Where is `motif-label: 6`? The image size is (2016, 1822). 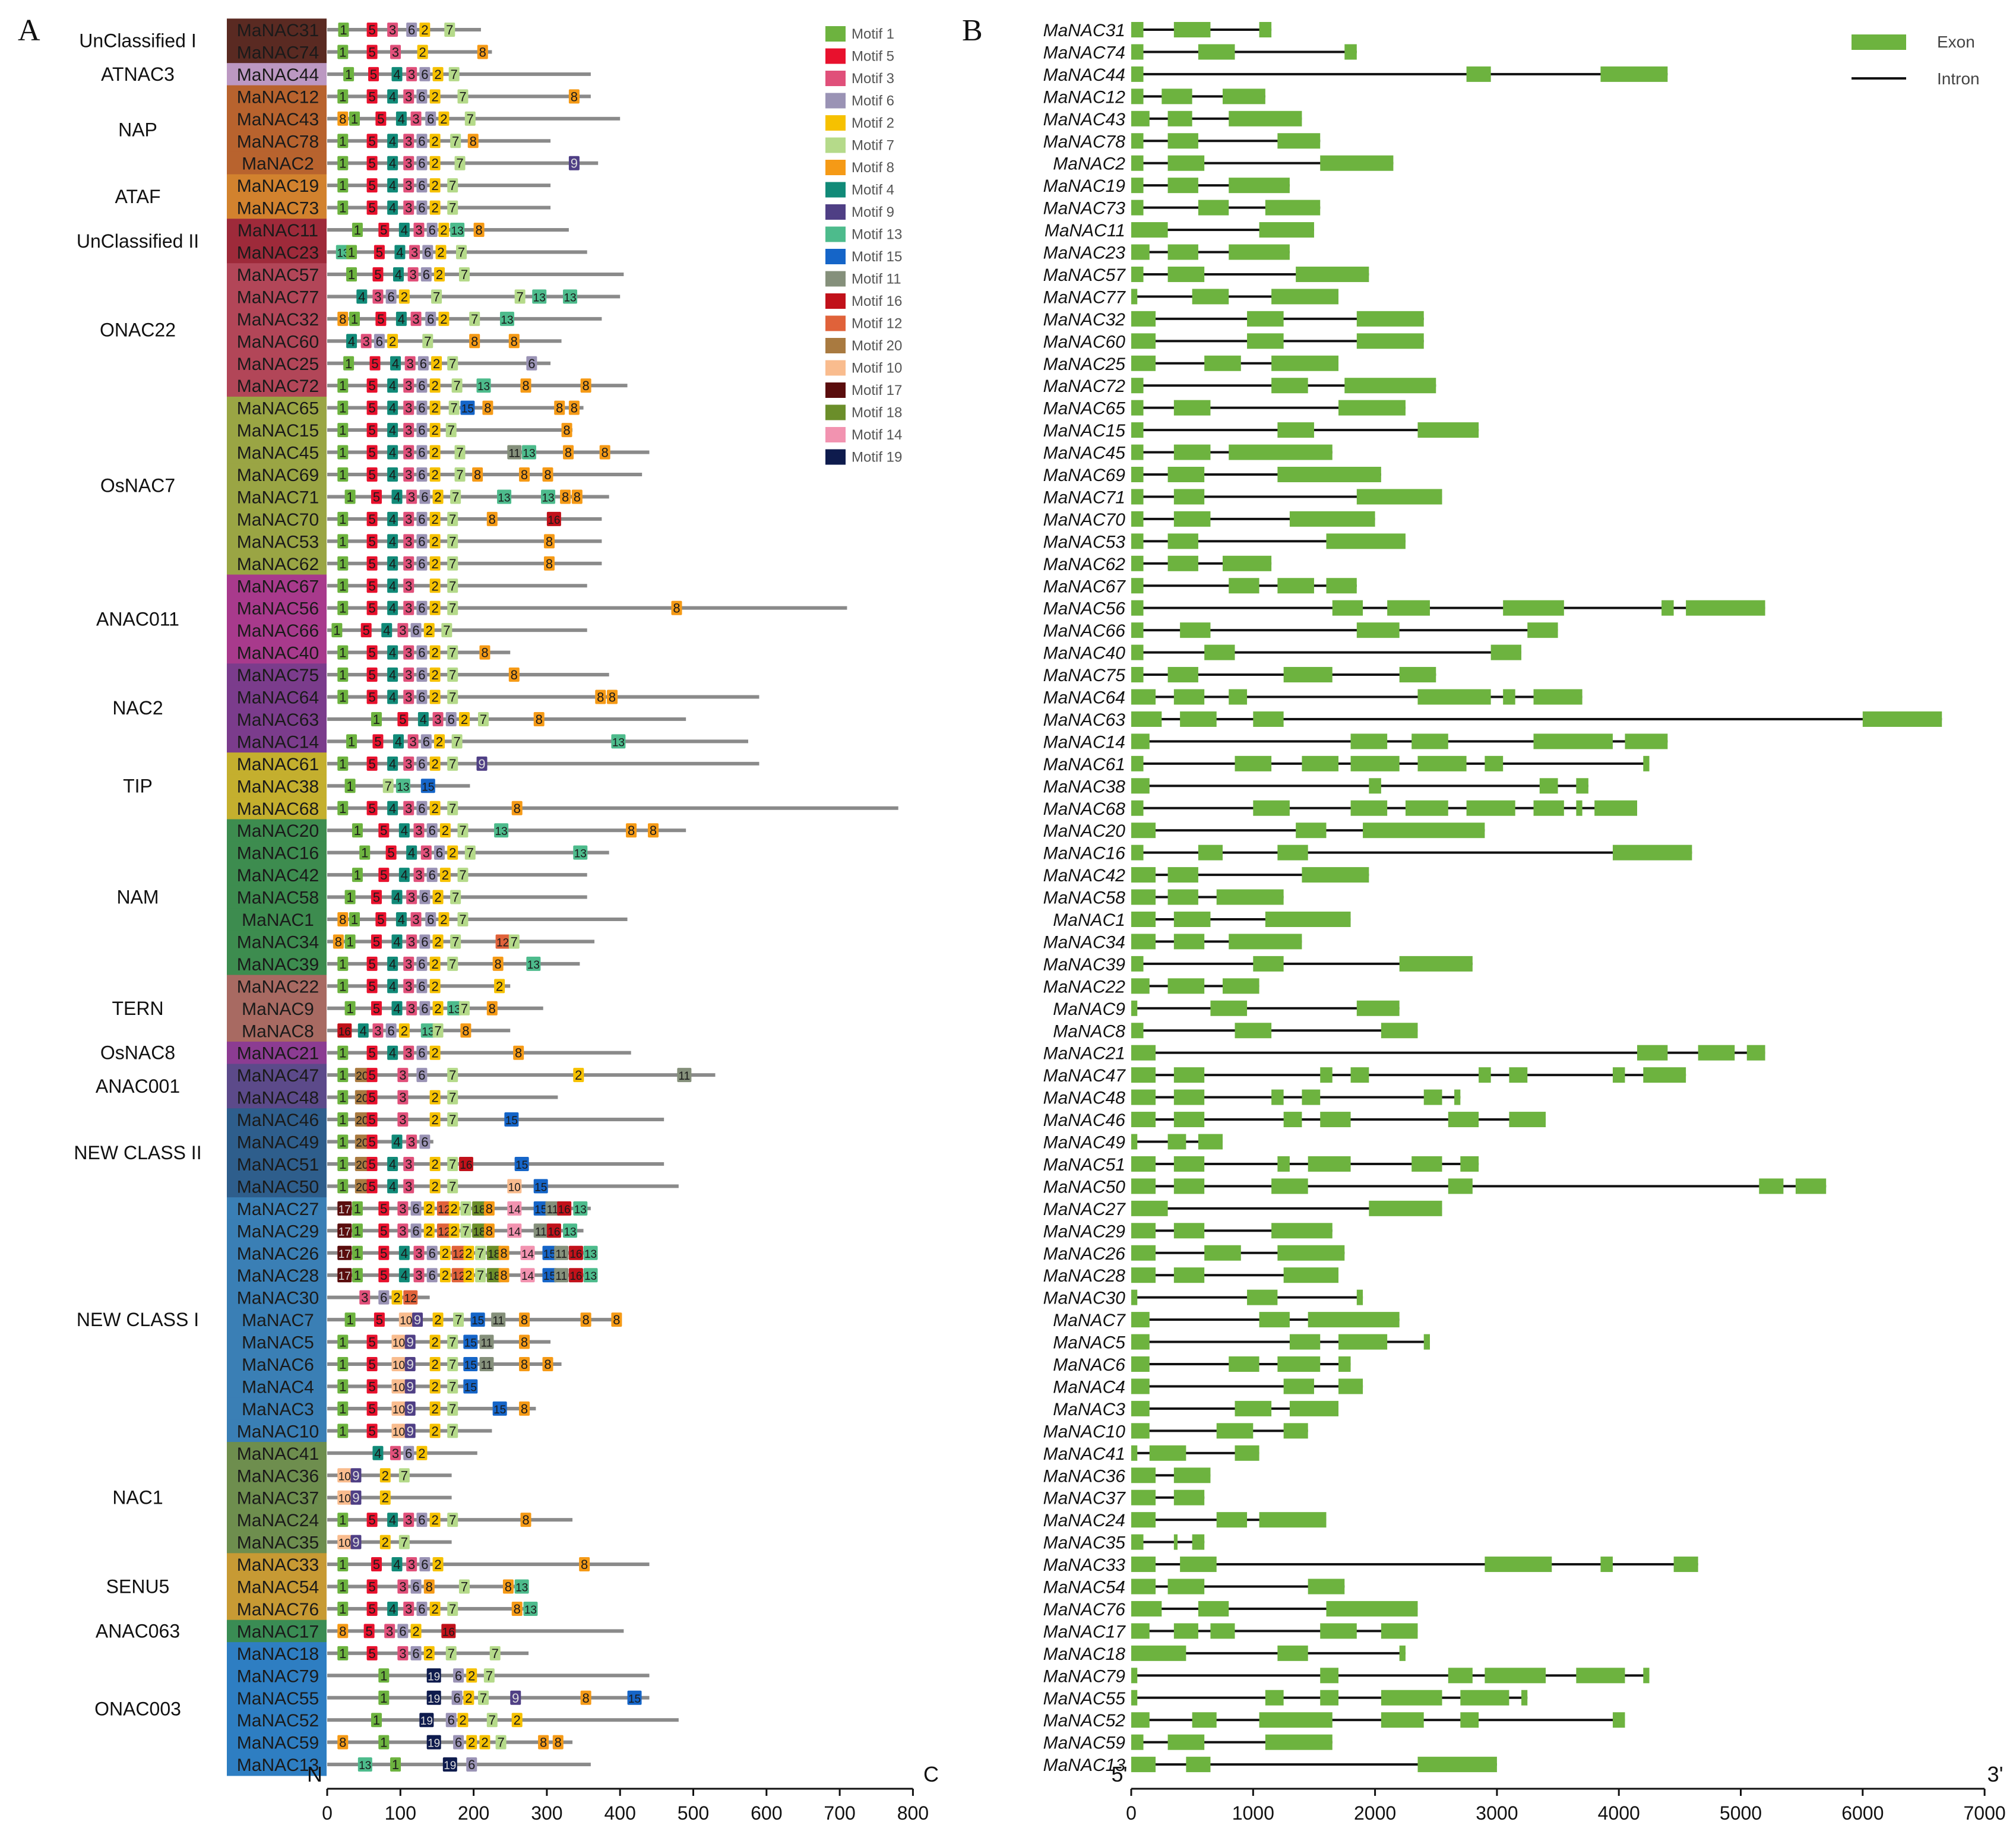 motif-label: 6 is located at coordinates (402, 1631).